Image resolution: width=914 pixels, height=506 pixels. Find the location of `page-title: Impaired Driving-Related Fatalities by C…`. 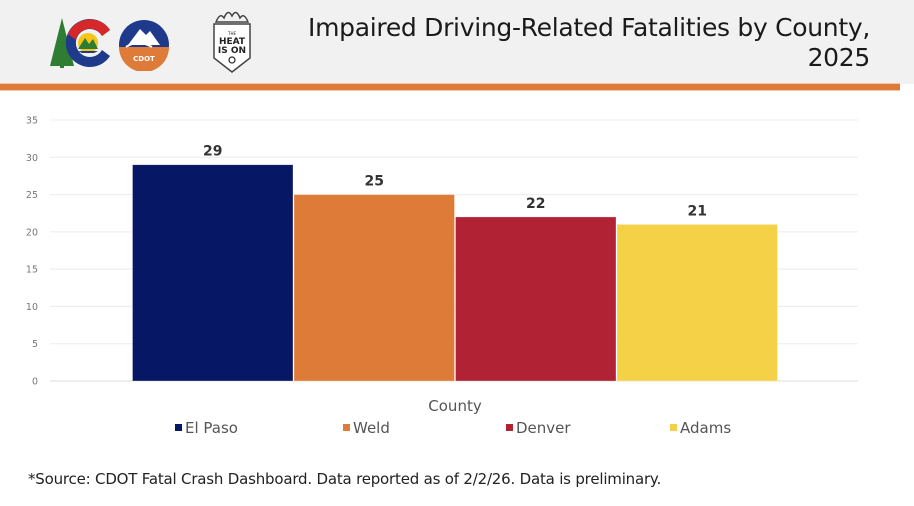

page-title: Impaired Driving-Related Fatalities by C… is located at coordinates (589, 43).